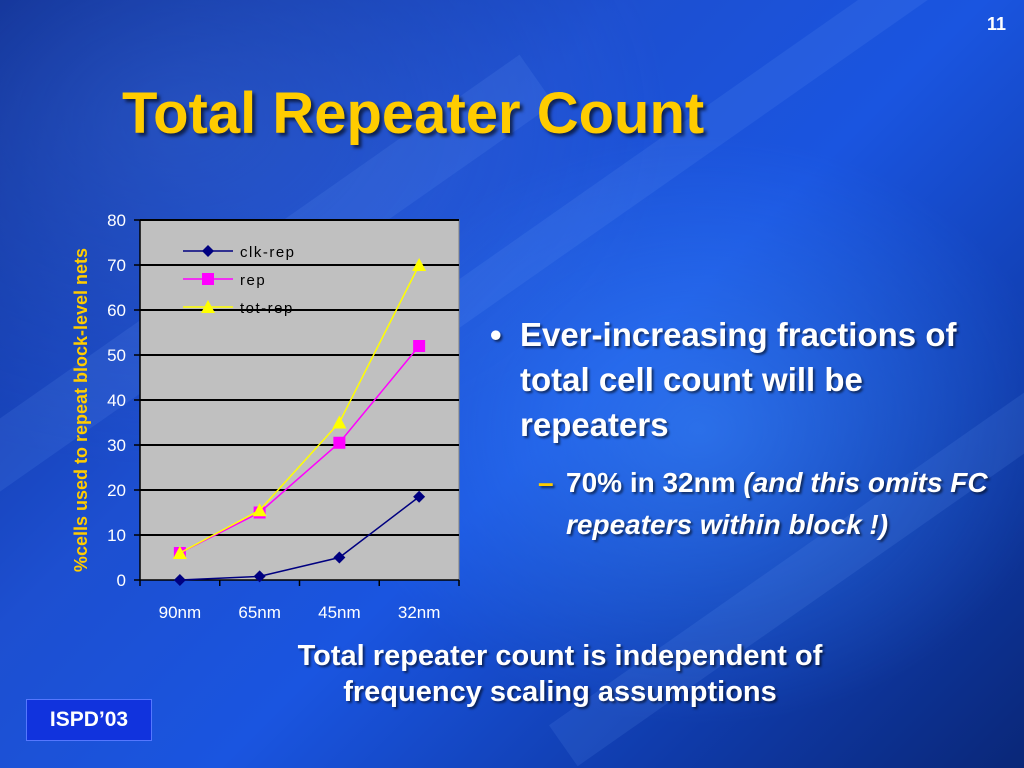 This screenshot has width=1024, height=768. I want to click on legend-marker-rep, so click(208, 279).